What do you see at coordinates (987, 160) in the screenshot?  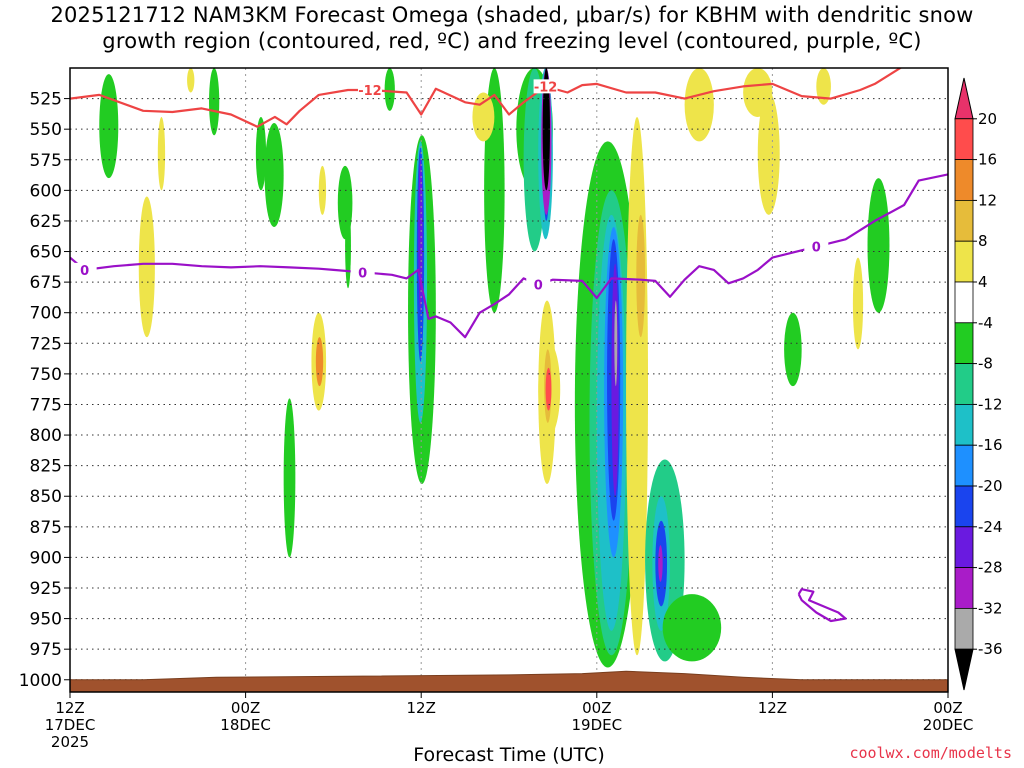 I see `colorbar-label: 16` at bounding box center [987, 160].